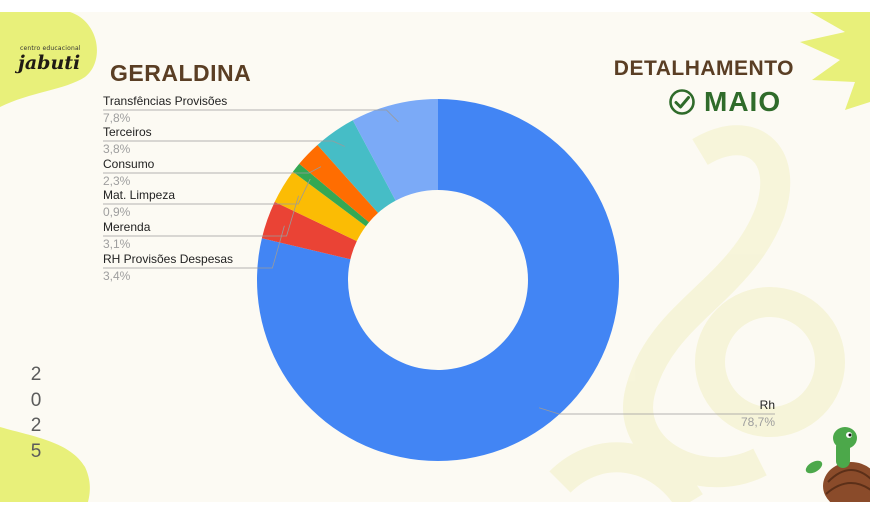 The height and width of the screenshot is (515, 870). I want to click on slice-label-transfencias-provisoes: Transfências Provisões, so click(165, 101).